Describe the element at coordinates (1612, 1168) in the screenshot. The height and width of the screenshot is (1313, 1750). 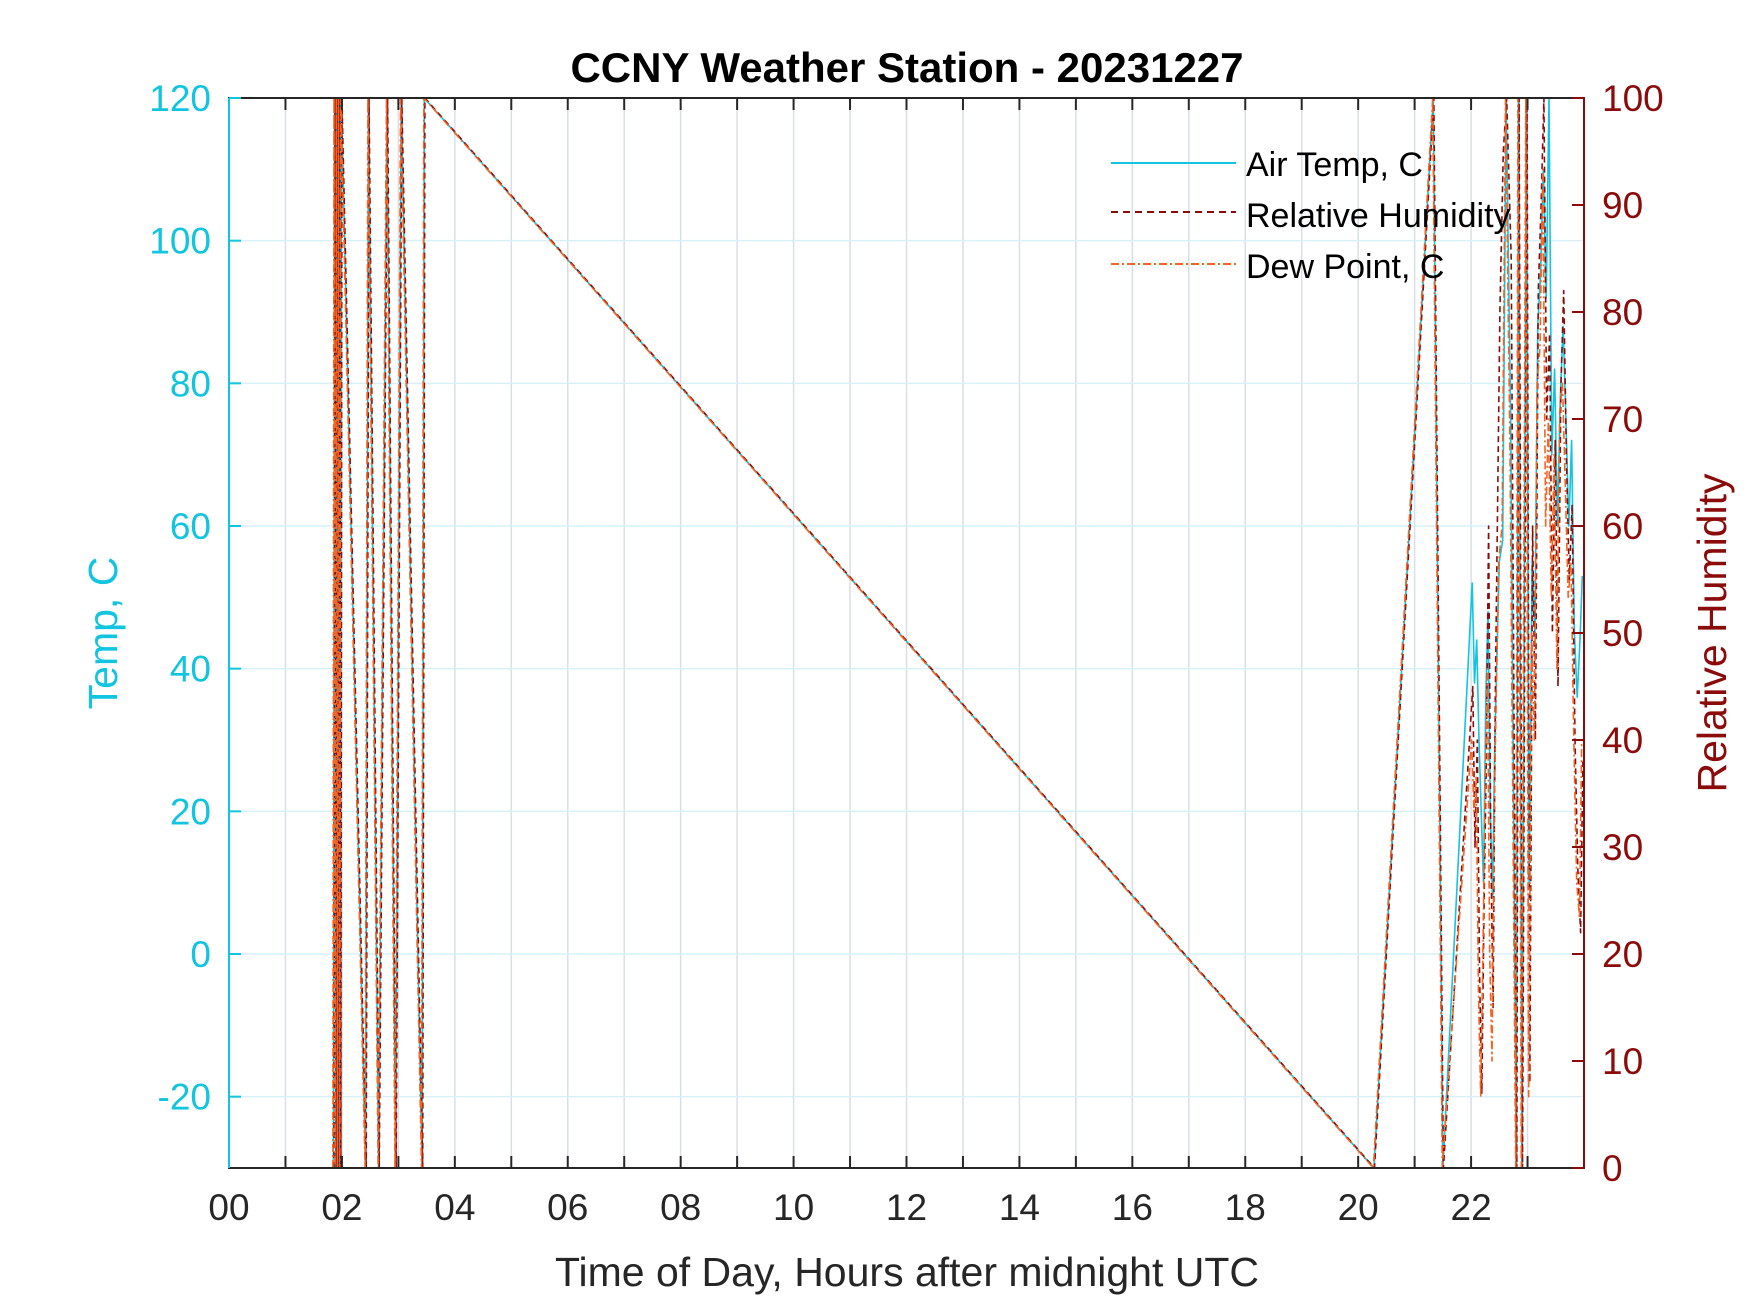
I see `y-right-tick-label: 0` at that location.